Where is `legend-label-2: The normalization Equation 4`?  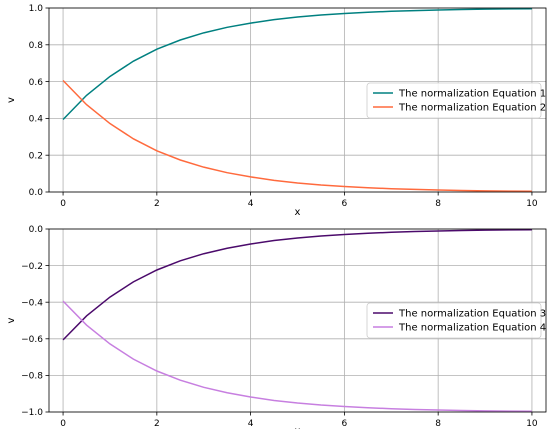
legend-label-2: The normalization Equation 4 is located at coordinates (472, 328).